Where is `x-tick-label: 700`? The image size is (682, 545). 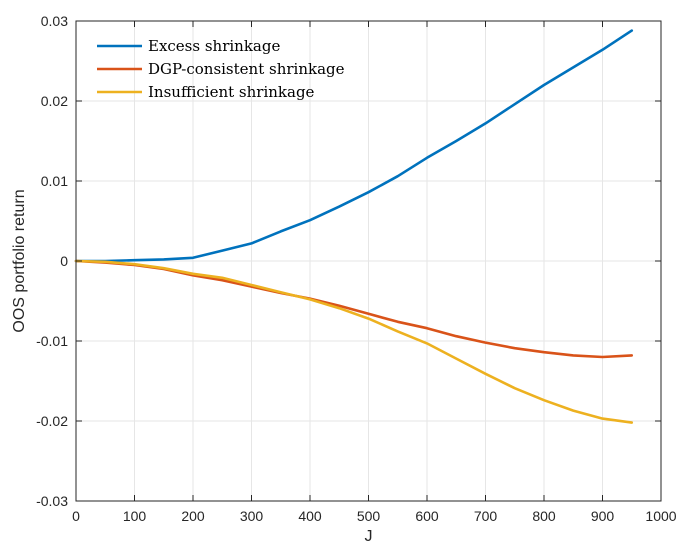 x-tick-label: 700 is located at coordinates (486, 516).